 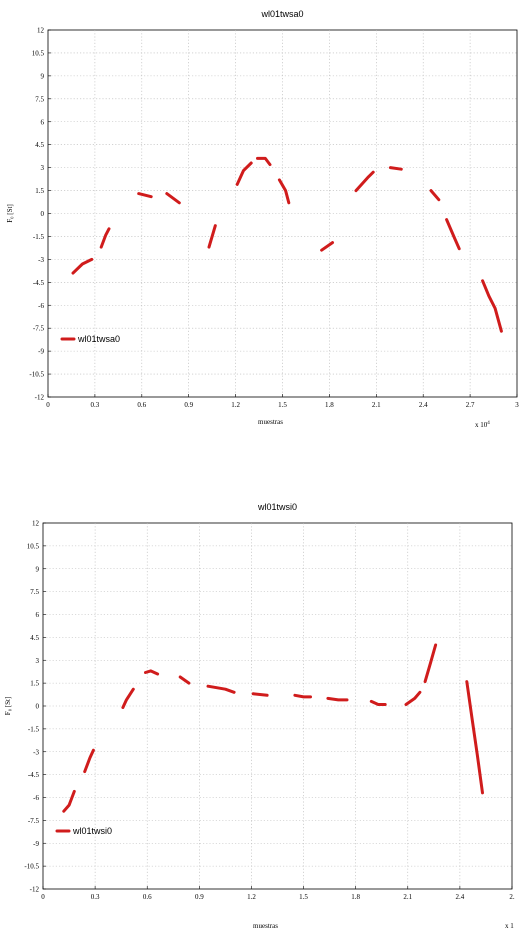 I want to click on chart-title: wl01twsi0, so click(x=277, y=507).